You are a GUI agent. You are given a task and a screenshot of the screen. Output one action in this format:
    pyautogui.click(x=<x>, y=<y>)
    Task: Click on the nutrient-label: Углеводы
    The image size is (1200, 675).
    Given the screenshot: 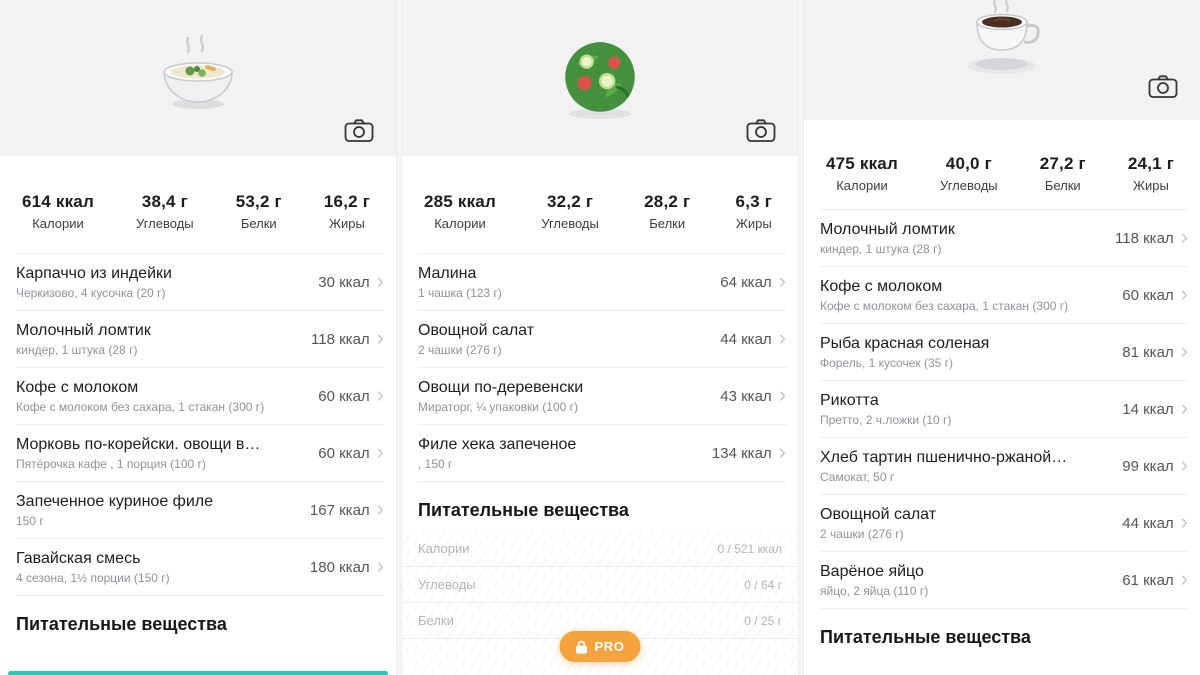 What is the action you would take?
    pyautogui.click(x=447, y=584)
    